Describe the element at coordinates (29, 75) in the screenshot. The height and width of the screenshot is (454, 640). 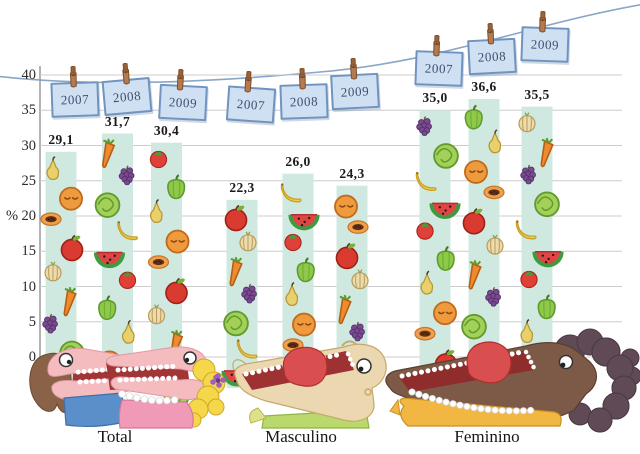
I see `y-axis-tick-label: 40` at that location.